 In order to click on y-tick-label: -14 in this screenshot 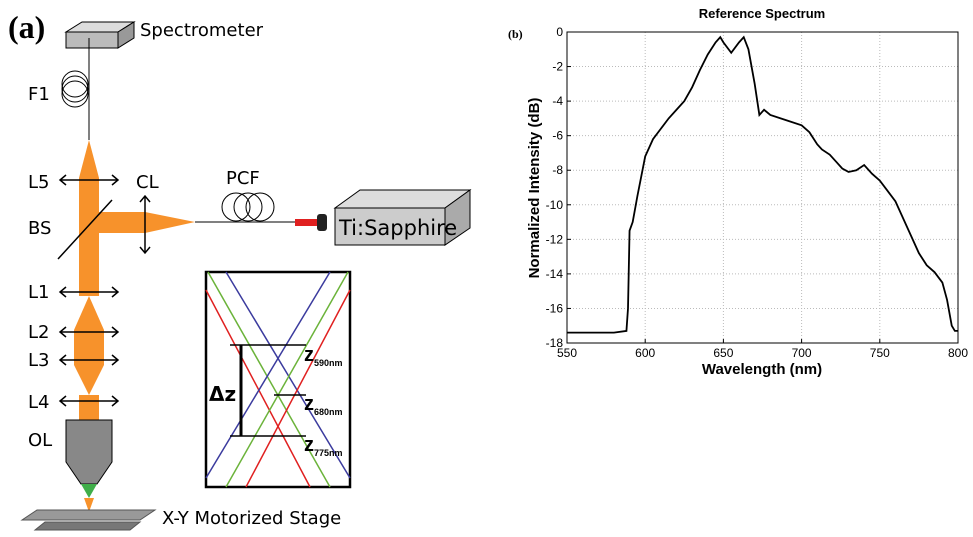, I will do `click(555, 274)`.